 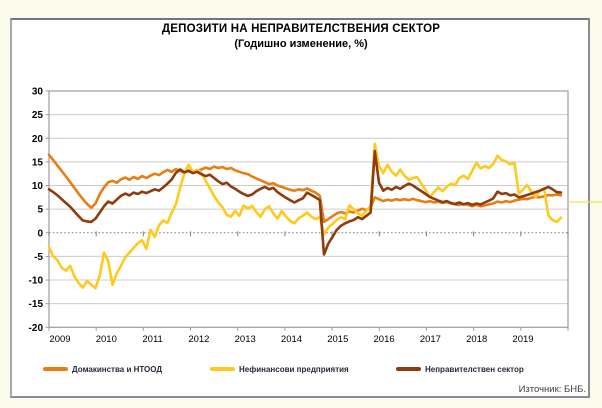 I want to click on households-line-swatch, so click(x=55, y=369).